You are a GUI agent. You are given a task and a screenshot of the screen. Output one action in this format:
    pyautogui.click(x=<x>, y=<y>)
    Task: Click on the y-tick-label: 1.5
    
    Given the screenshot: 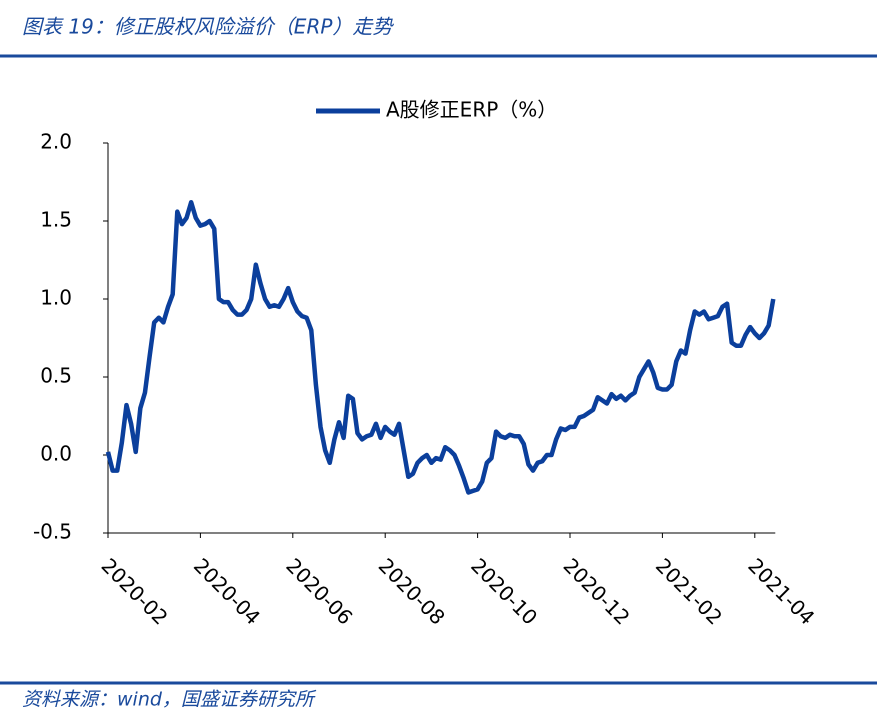 What is the action you would take?
    pyautogui.click(x=56, y=220)
    